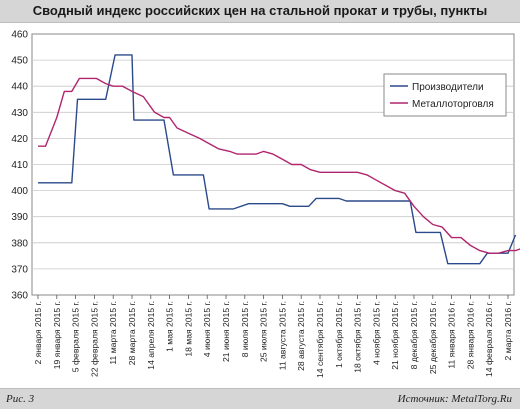  What do you see at coordinates (188, 329) in the screenshot?
I see `x-tick-label: 18 мая 2015 г.` at bounding box center [188, 329].